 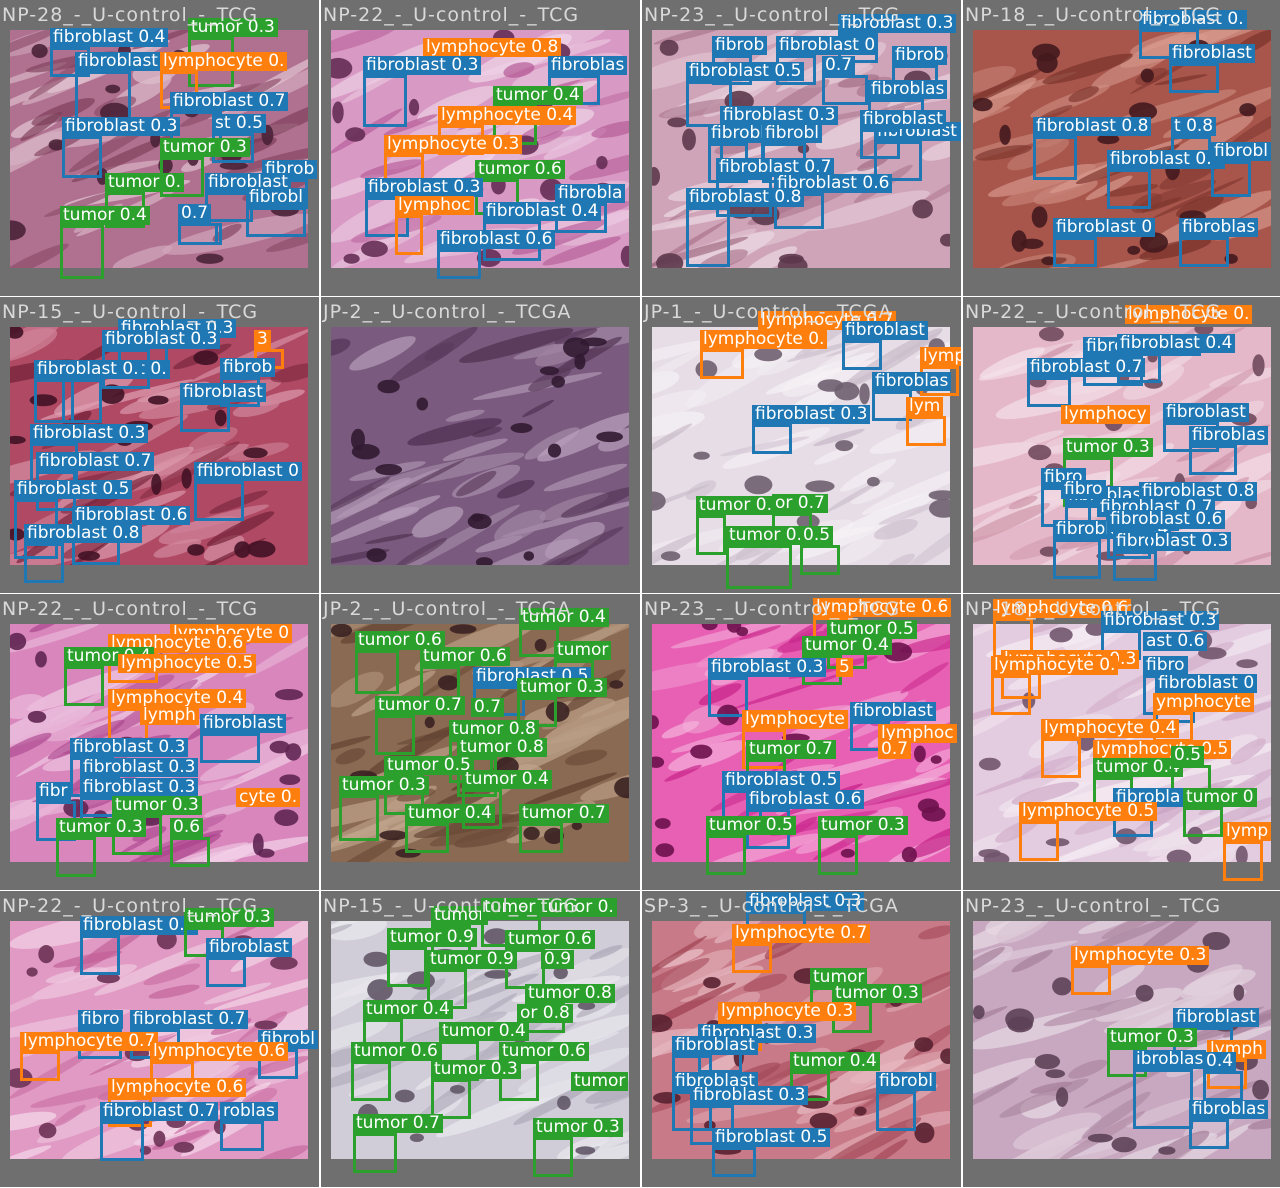 I want to click on lymphocyte-label: lymphocyte 0.8, so click(x=492, y=47).